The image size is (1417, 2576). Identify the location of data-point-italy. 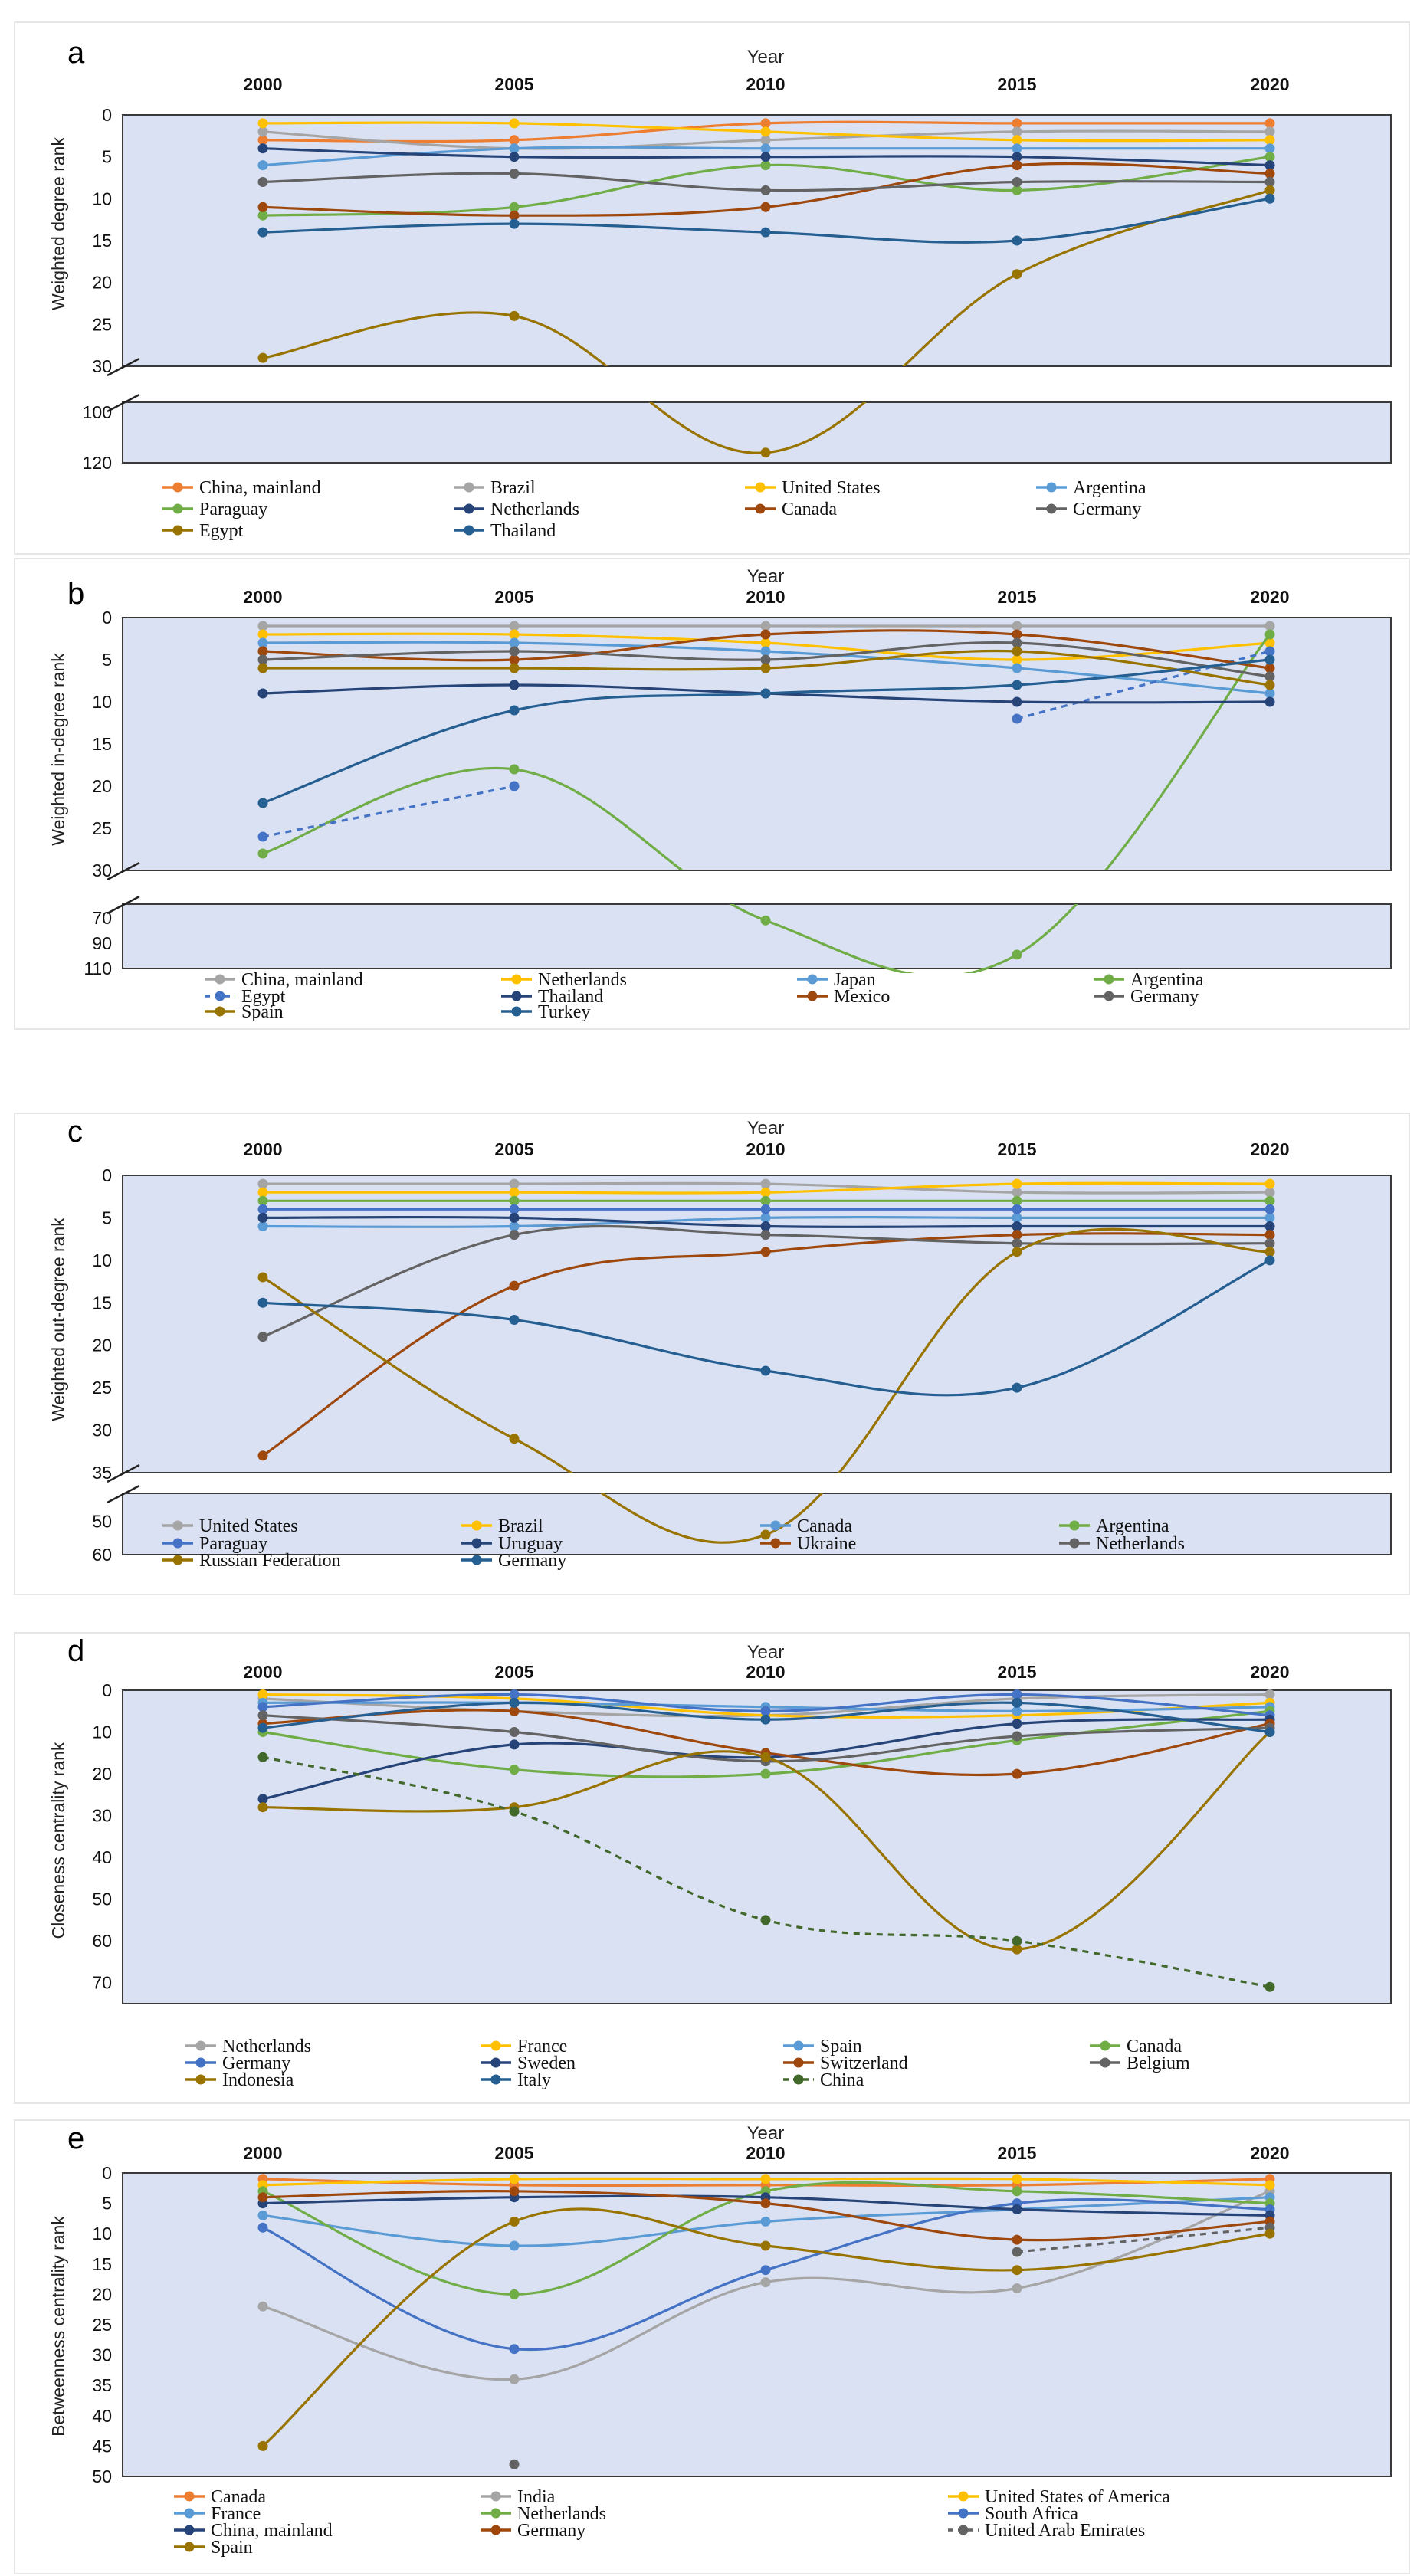
(765, 1719).